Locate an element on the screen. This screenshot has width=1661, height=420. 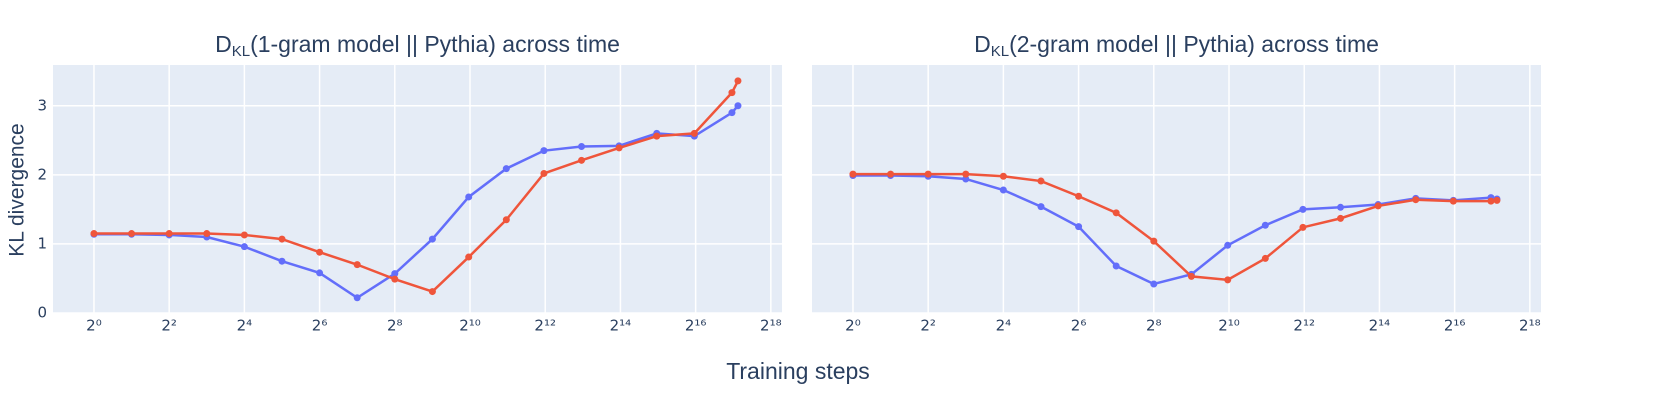
title-text: (1-gram model || Pythia) across time is located at coordinates (435, 44).